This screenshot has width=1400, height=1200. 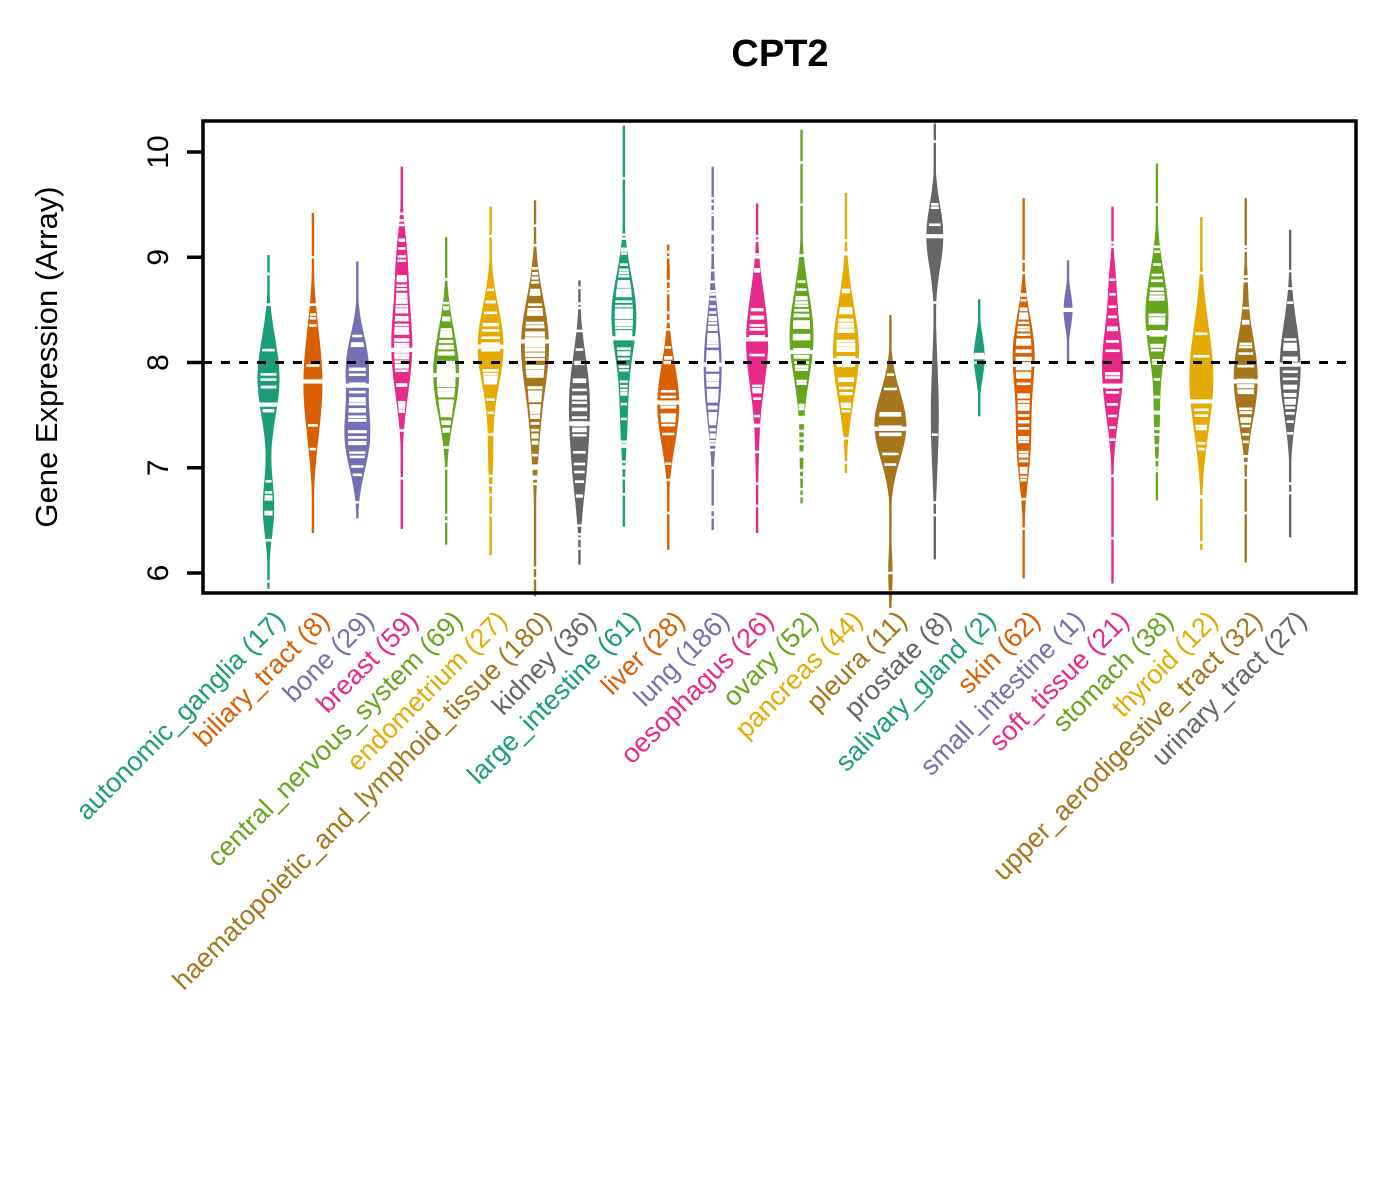 I want to click on violin-thyroid, so click(x=1201, y=383).